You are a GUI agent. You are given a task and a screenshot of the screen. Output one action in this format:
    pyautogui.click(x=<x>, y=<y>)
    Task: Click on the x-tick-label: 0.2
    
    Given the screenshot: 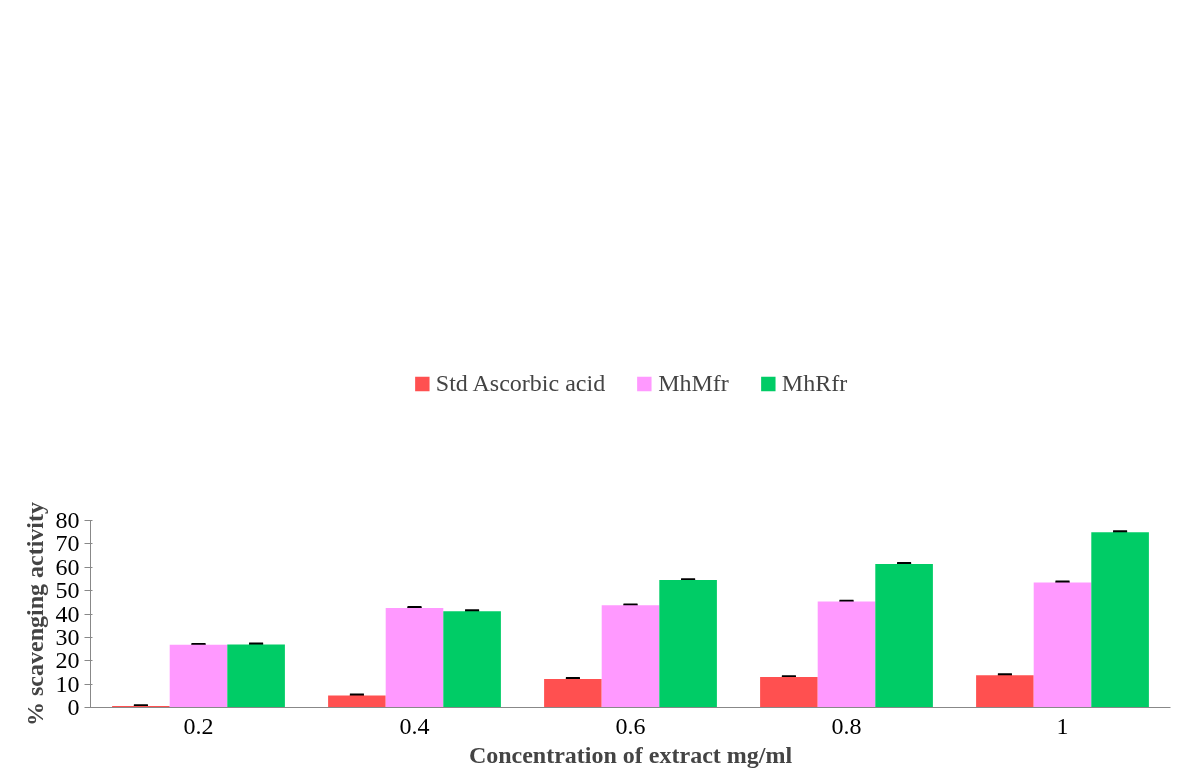 What is the action you would take?
    pyautogui.click(x=198, y=725)
    